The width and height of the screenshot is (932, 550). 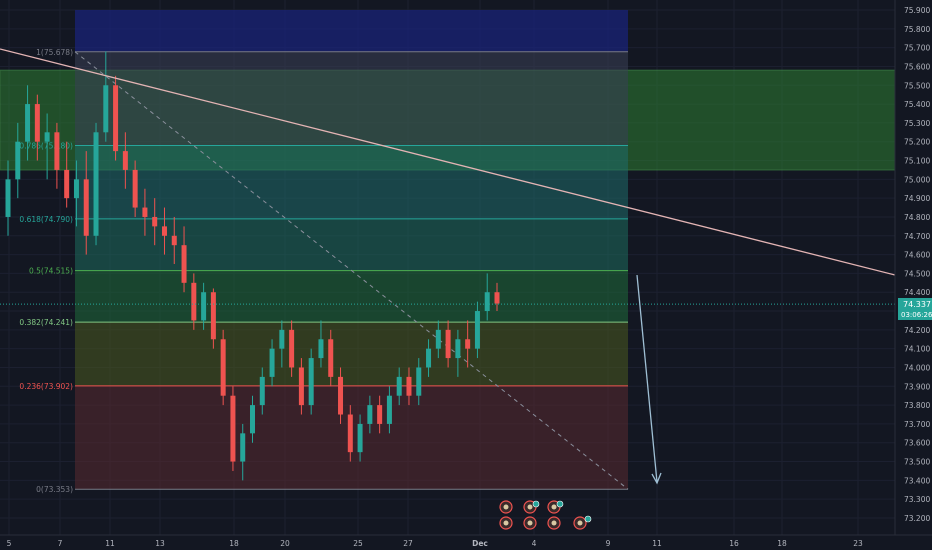 I want to click on fib-level-label: 0.618(74.790), so click(x=46, y=219).